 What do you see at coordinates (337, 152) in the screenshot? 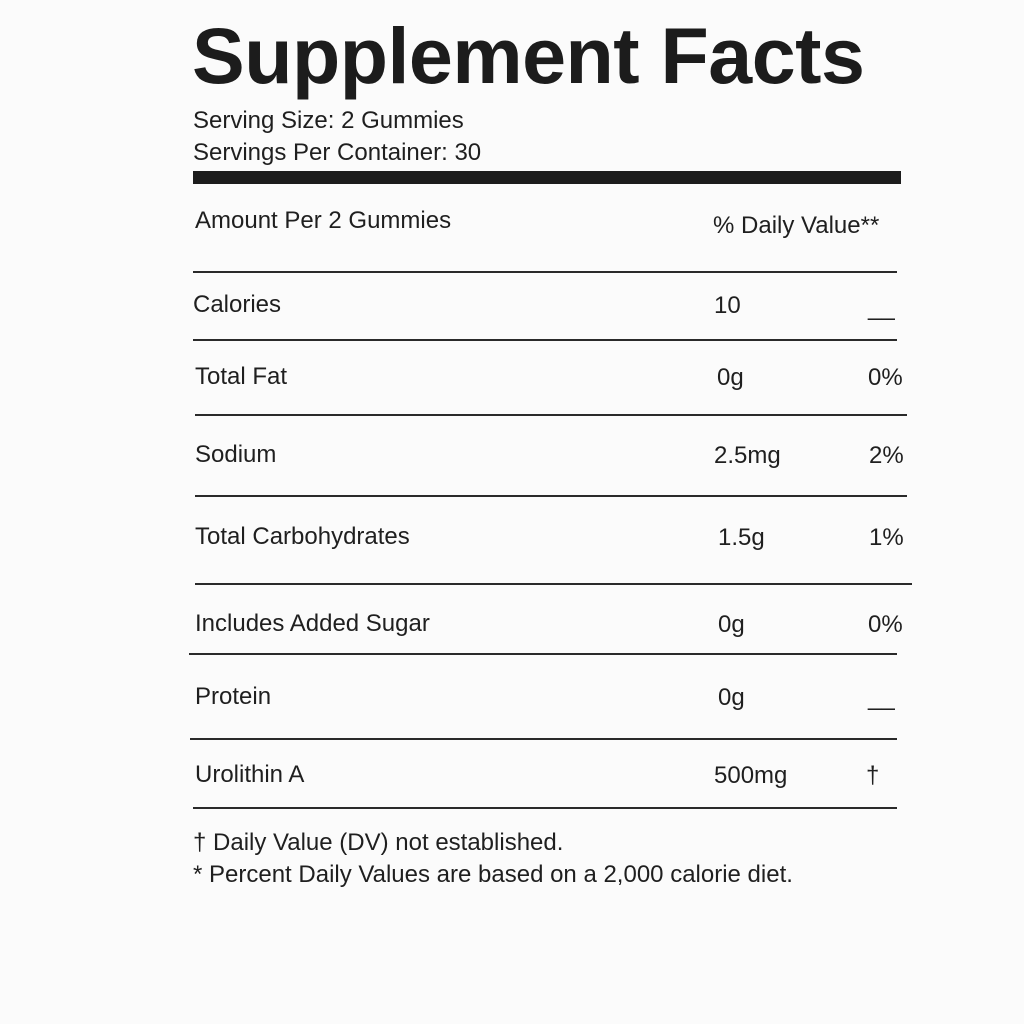
I see `servings-per-container: Servings Per Container: 30` at bounding box center [337, 152].